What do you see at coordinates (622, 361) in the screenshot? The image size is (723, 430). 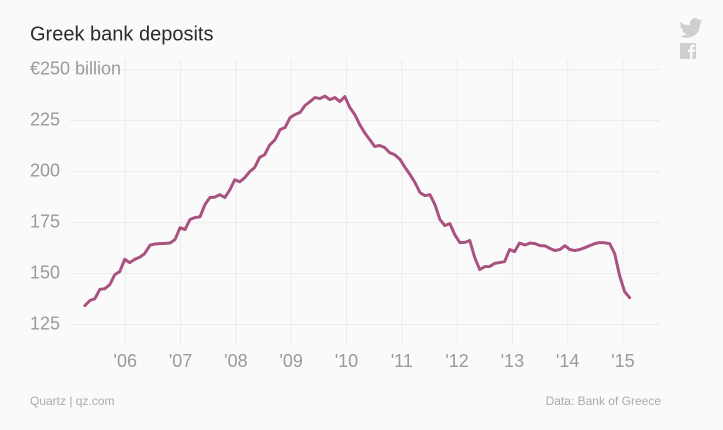 I see `x-tick-label: '15` at bounding box center [622, 361].